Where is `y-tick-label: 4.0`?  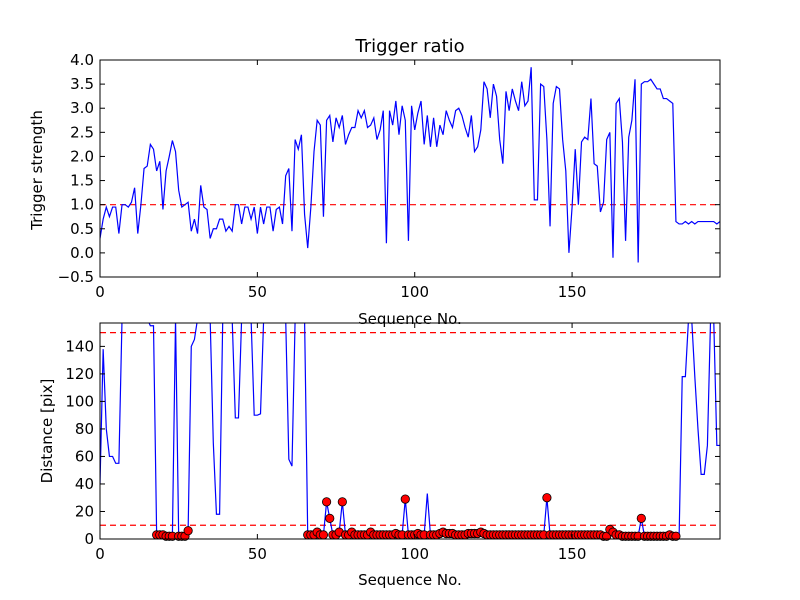
y-tick-label: 4.0 is located at coordinates (82, 60).